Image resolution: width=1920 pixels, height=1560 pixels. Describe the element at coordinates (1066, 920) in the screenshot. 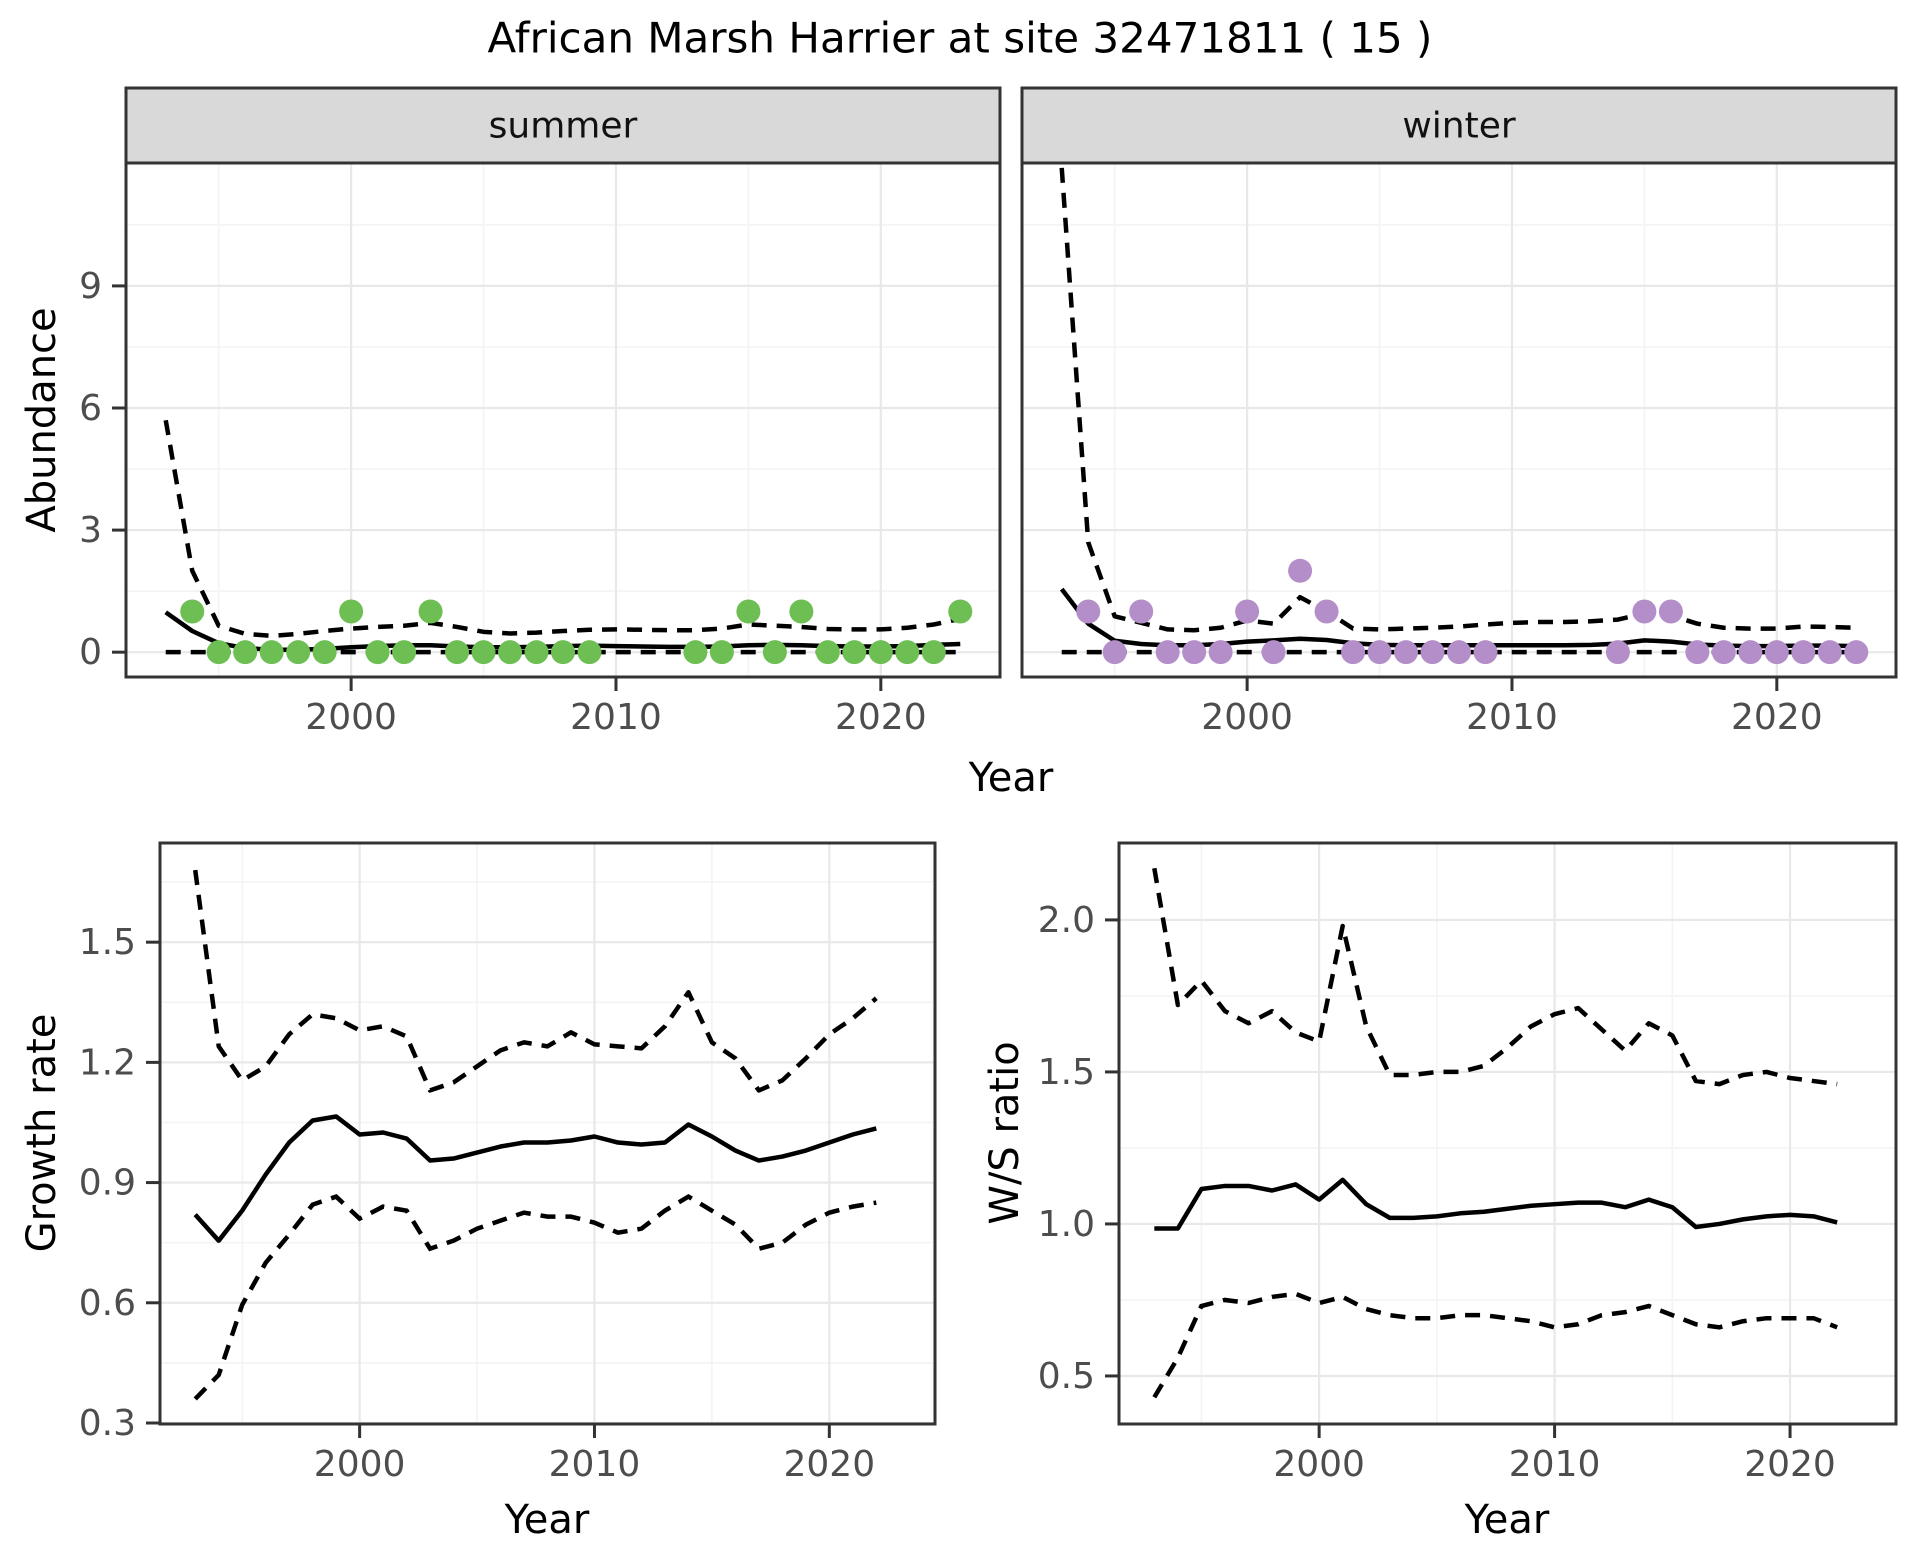

I see `y-tick-label: 2.0` at that location.